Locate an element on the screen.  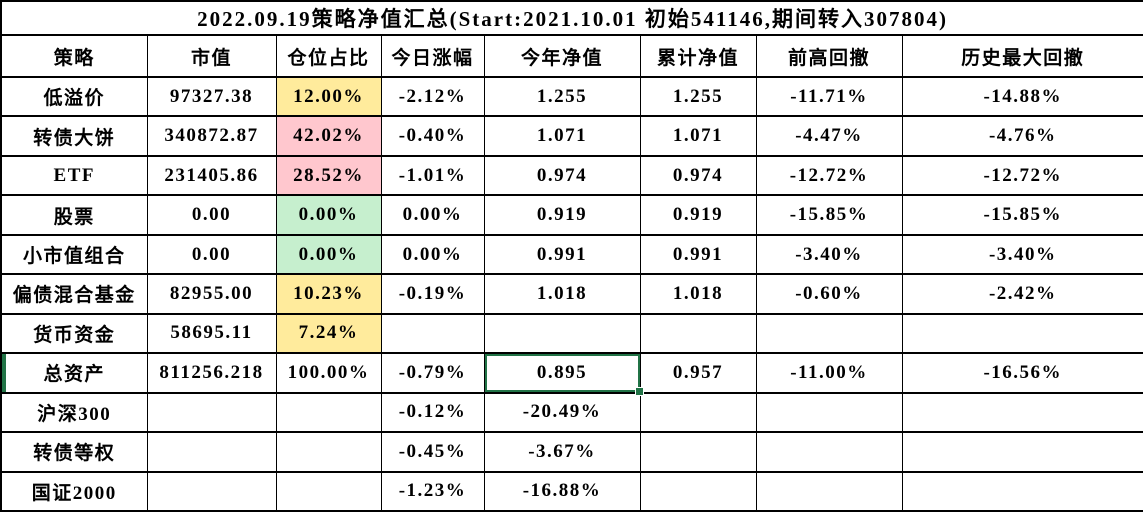
daily-change-cell: -0.79% is located at coordinates (432, 373).